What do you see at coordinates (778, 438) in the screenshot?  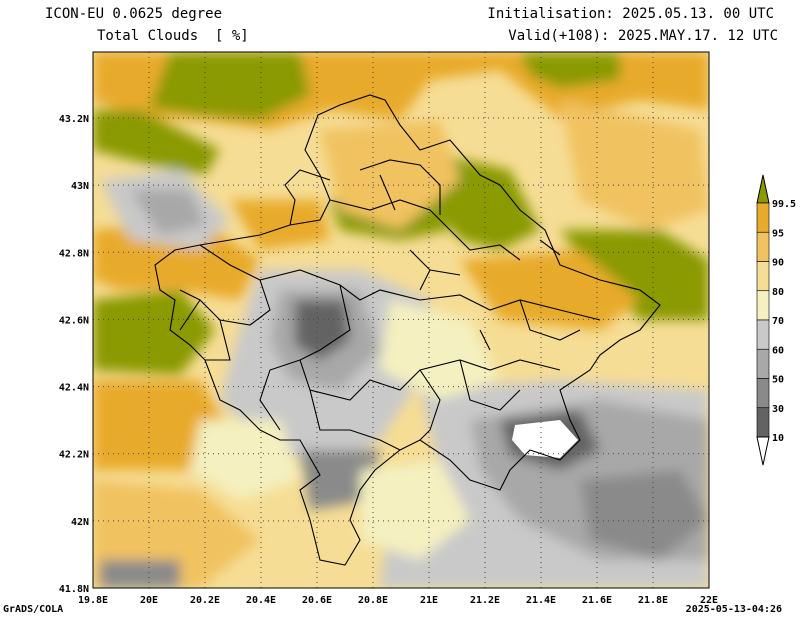 I see `colorbar-label: 10` at bounding box center [778, 438].